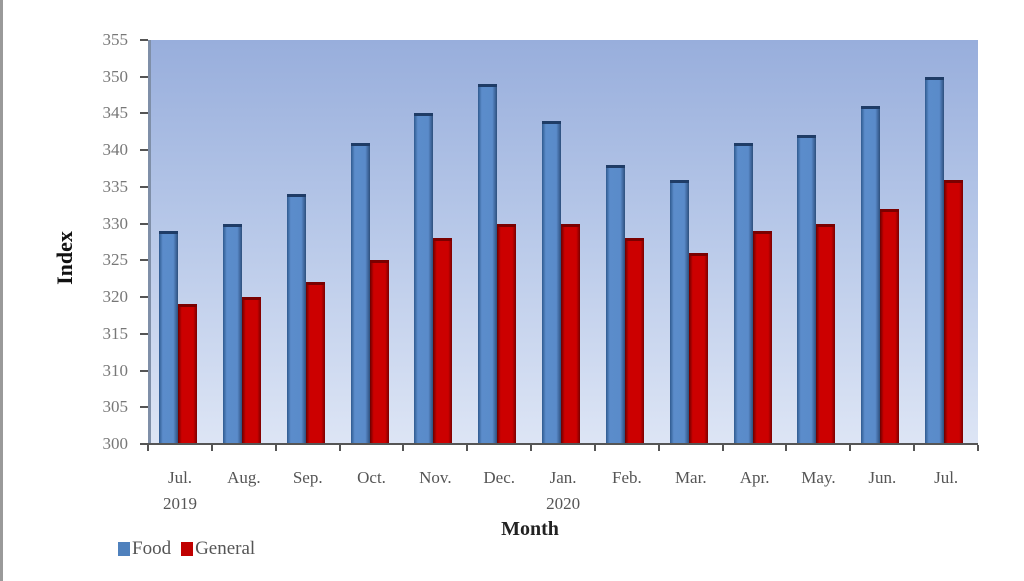 The image size is (1024, 581). What do you see at coordinates (115, 443) in the screenshot?
I see `y-tick-label: 300` at bounding box center [115, 443].